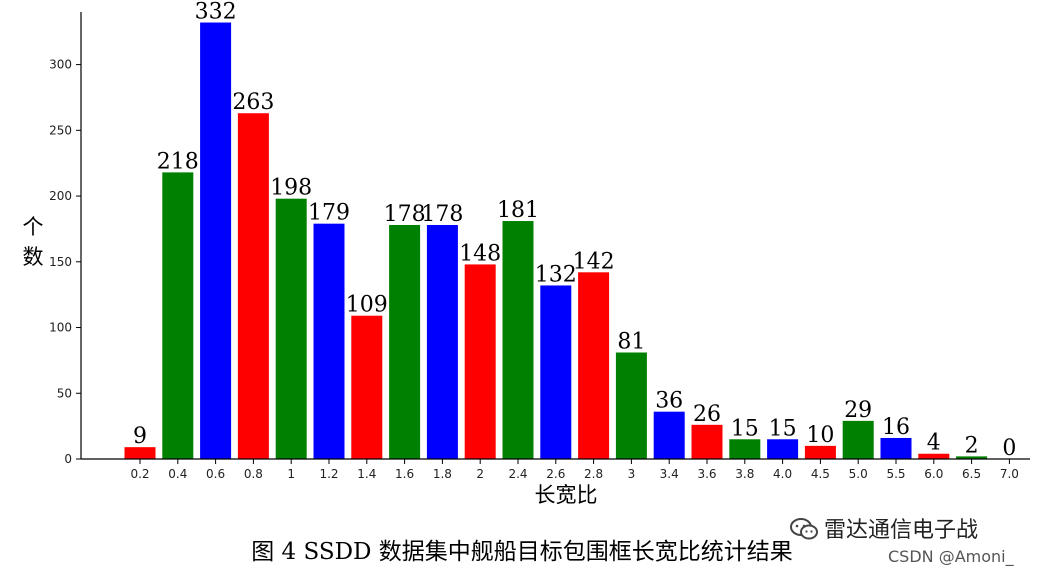 Image resolution: width=1044 pixels, height=577 pixels. Describe the element at coordinates (140, 436) in the screenshot. I see `data-label: 9` at that location.